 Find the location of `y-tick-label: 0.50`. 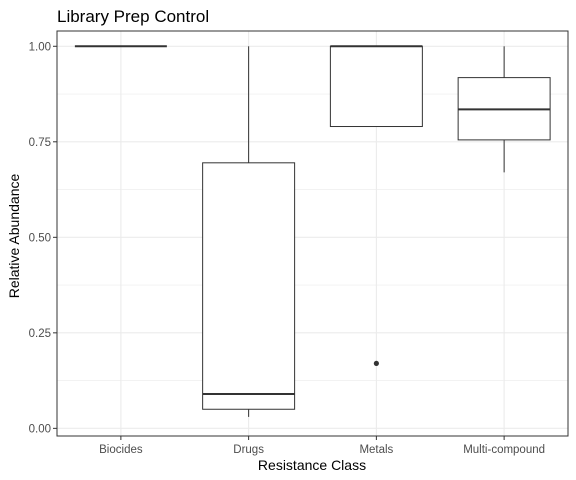

y-tick-label: 0.50 is located at coordinates (40, 238).